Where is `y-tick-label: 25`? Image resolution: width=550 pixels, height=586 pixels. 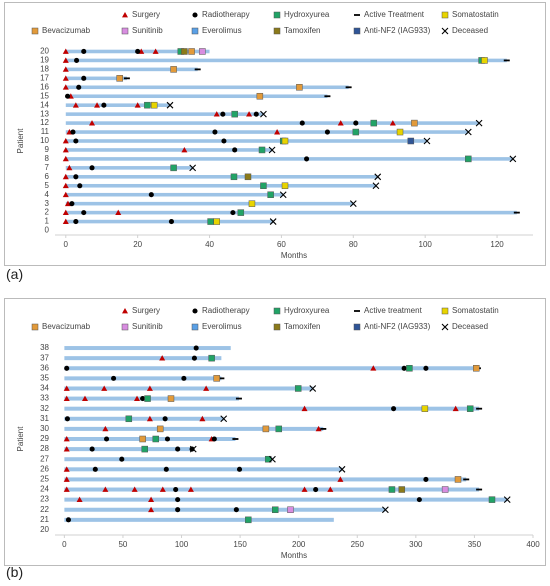 y-tick-label: 25 is located at coordinates (44, 479).